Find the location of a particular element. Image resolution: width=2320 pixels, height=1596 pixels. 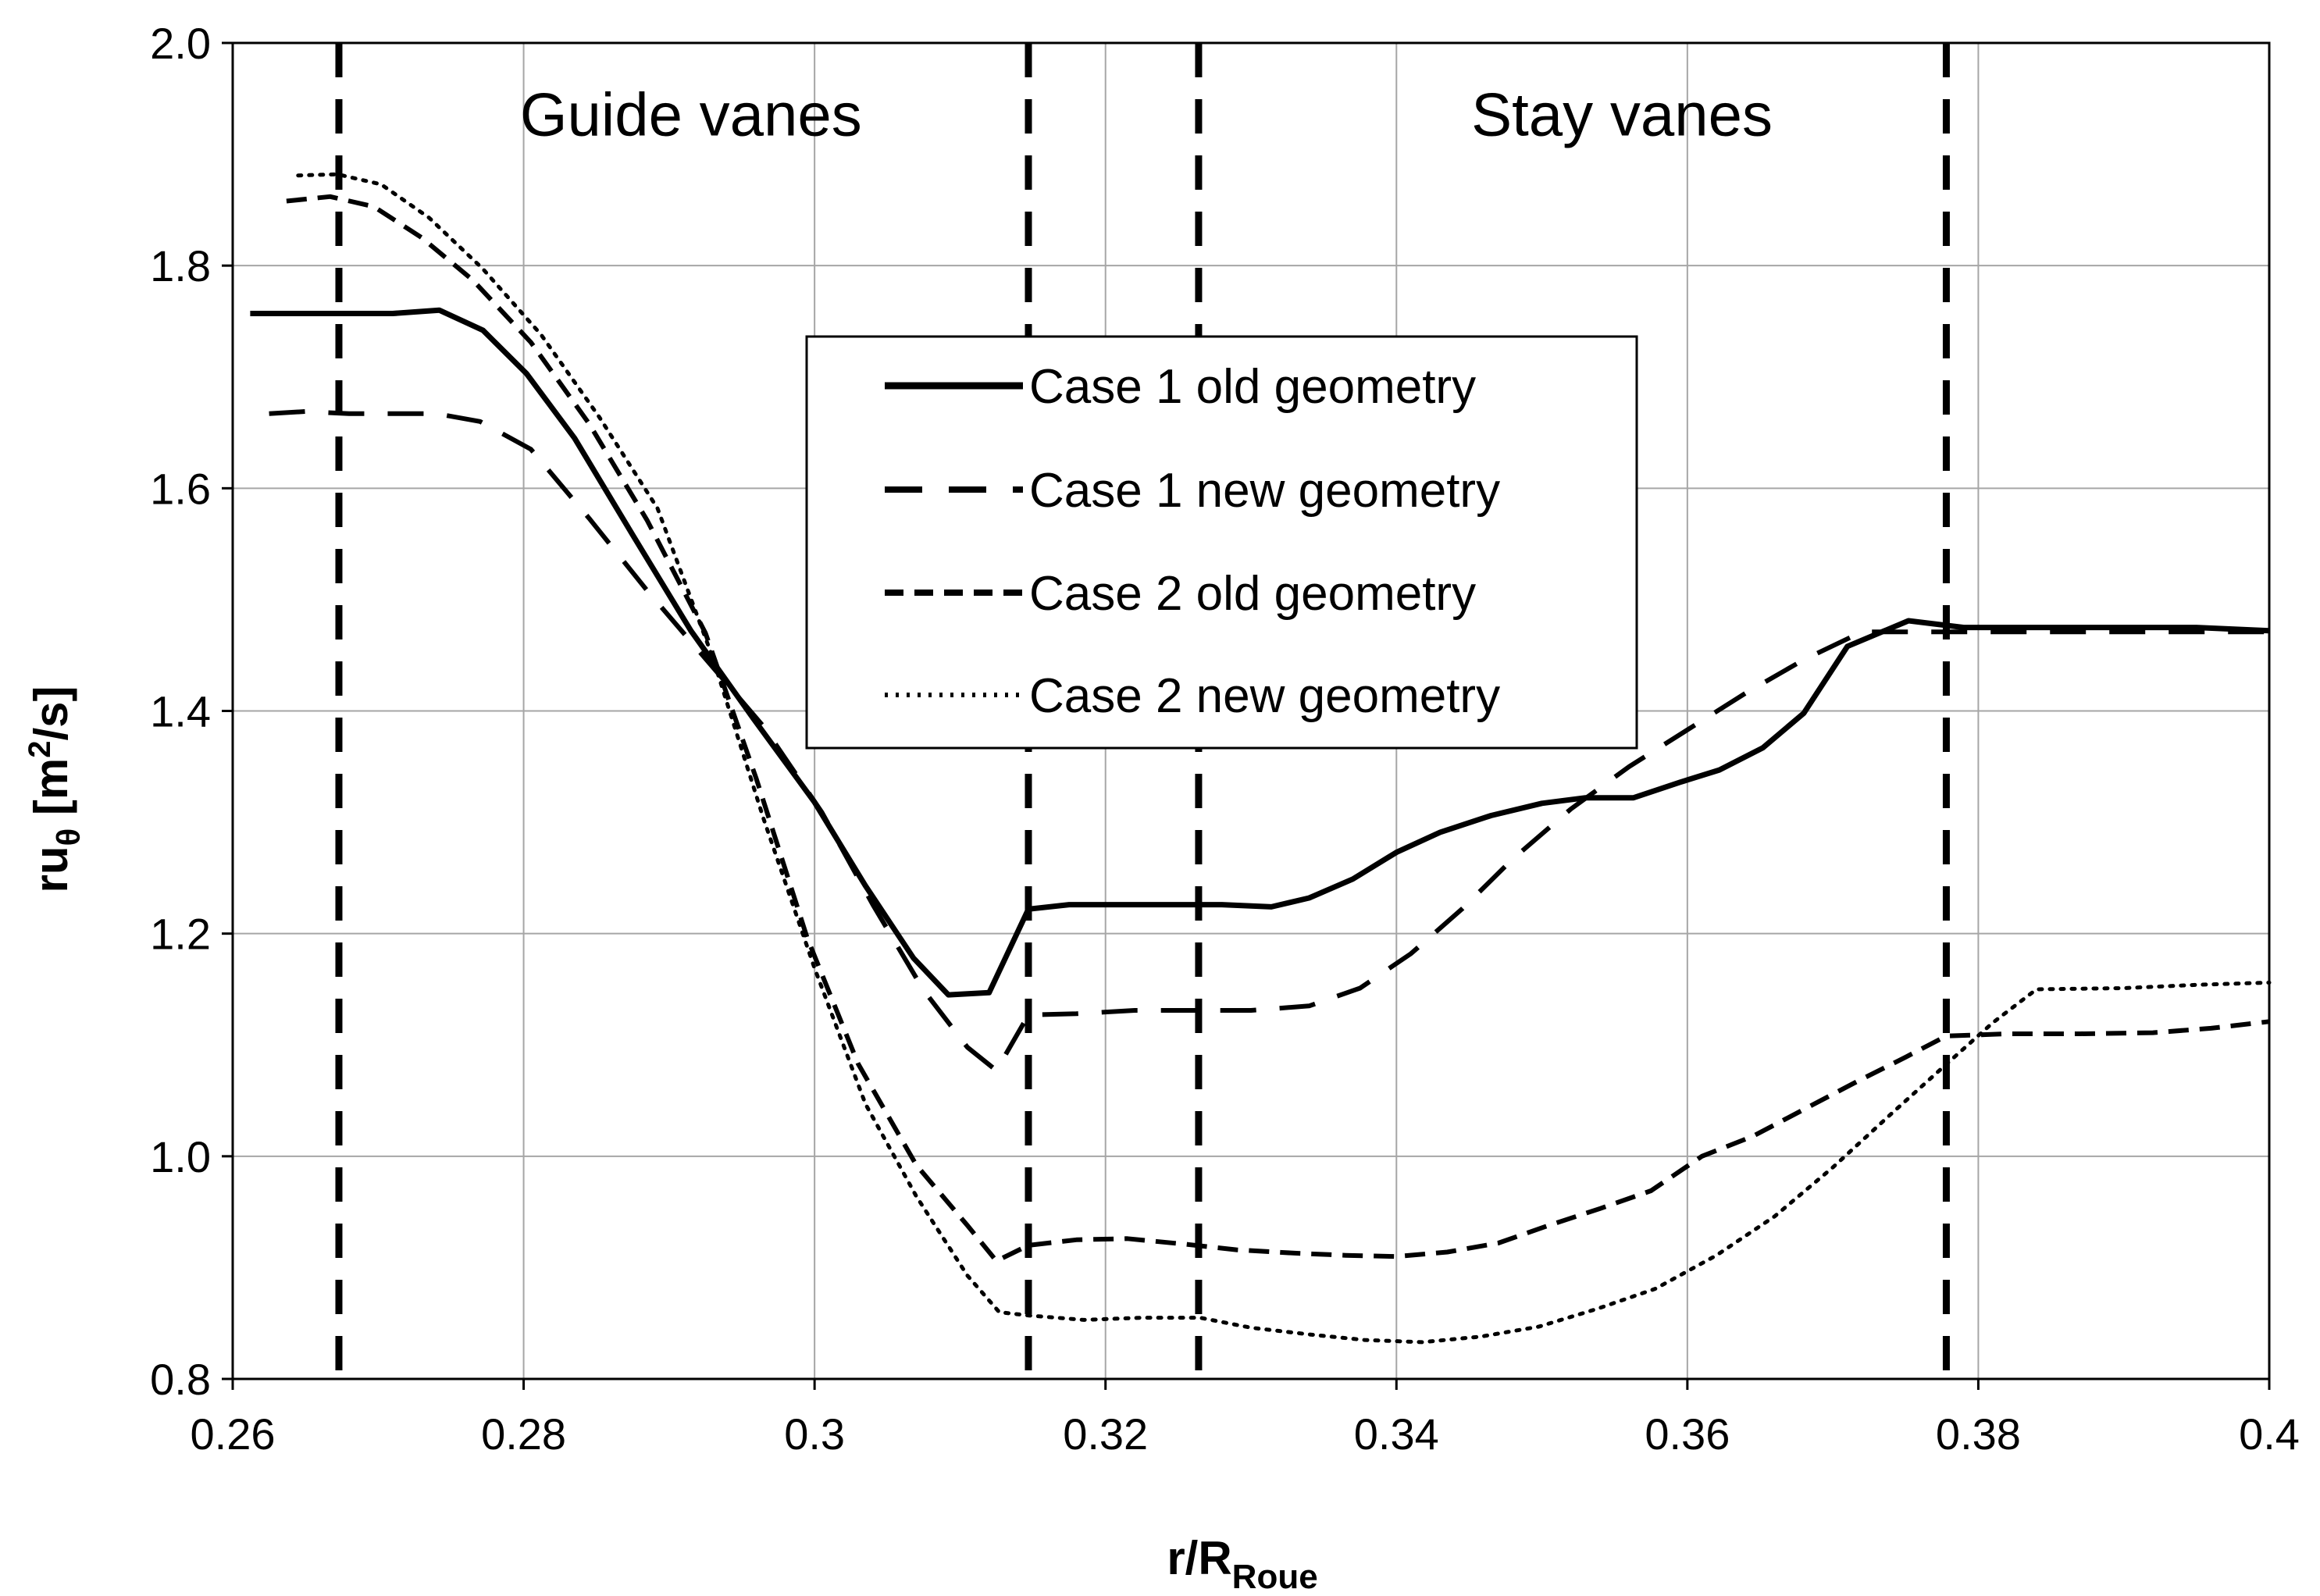

x-axis-label-main: r/R is located at coordinates (1199, 1558).